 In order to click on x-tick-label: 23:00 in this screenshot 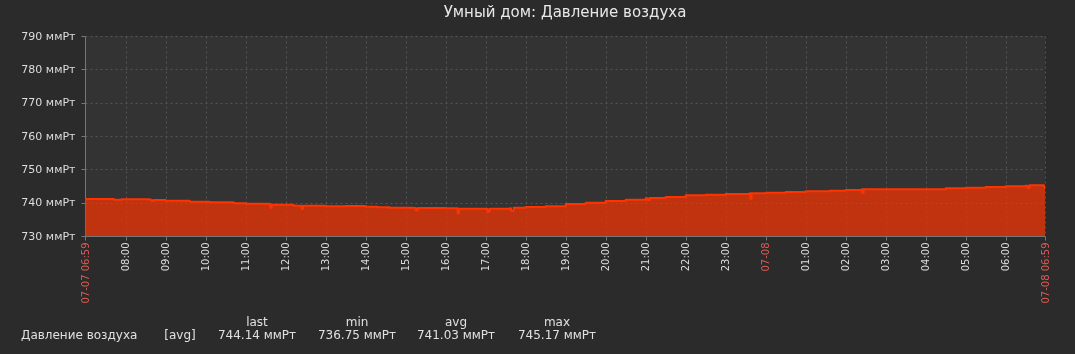, I will do `click(726, 257)`.